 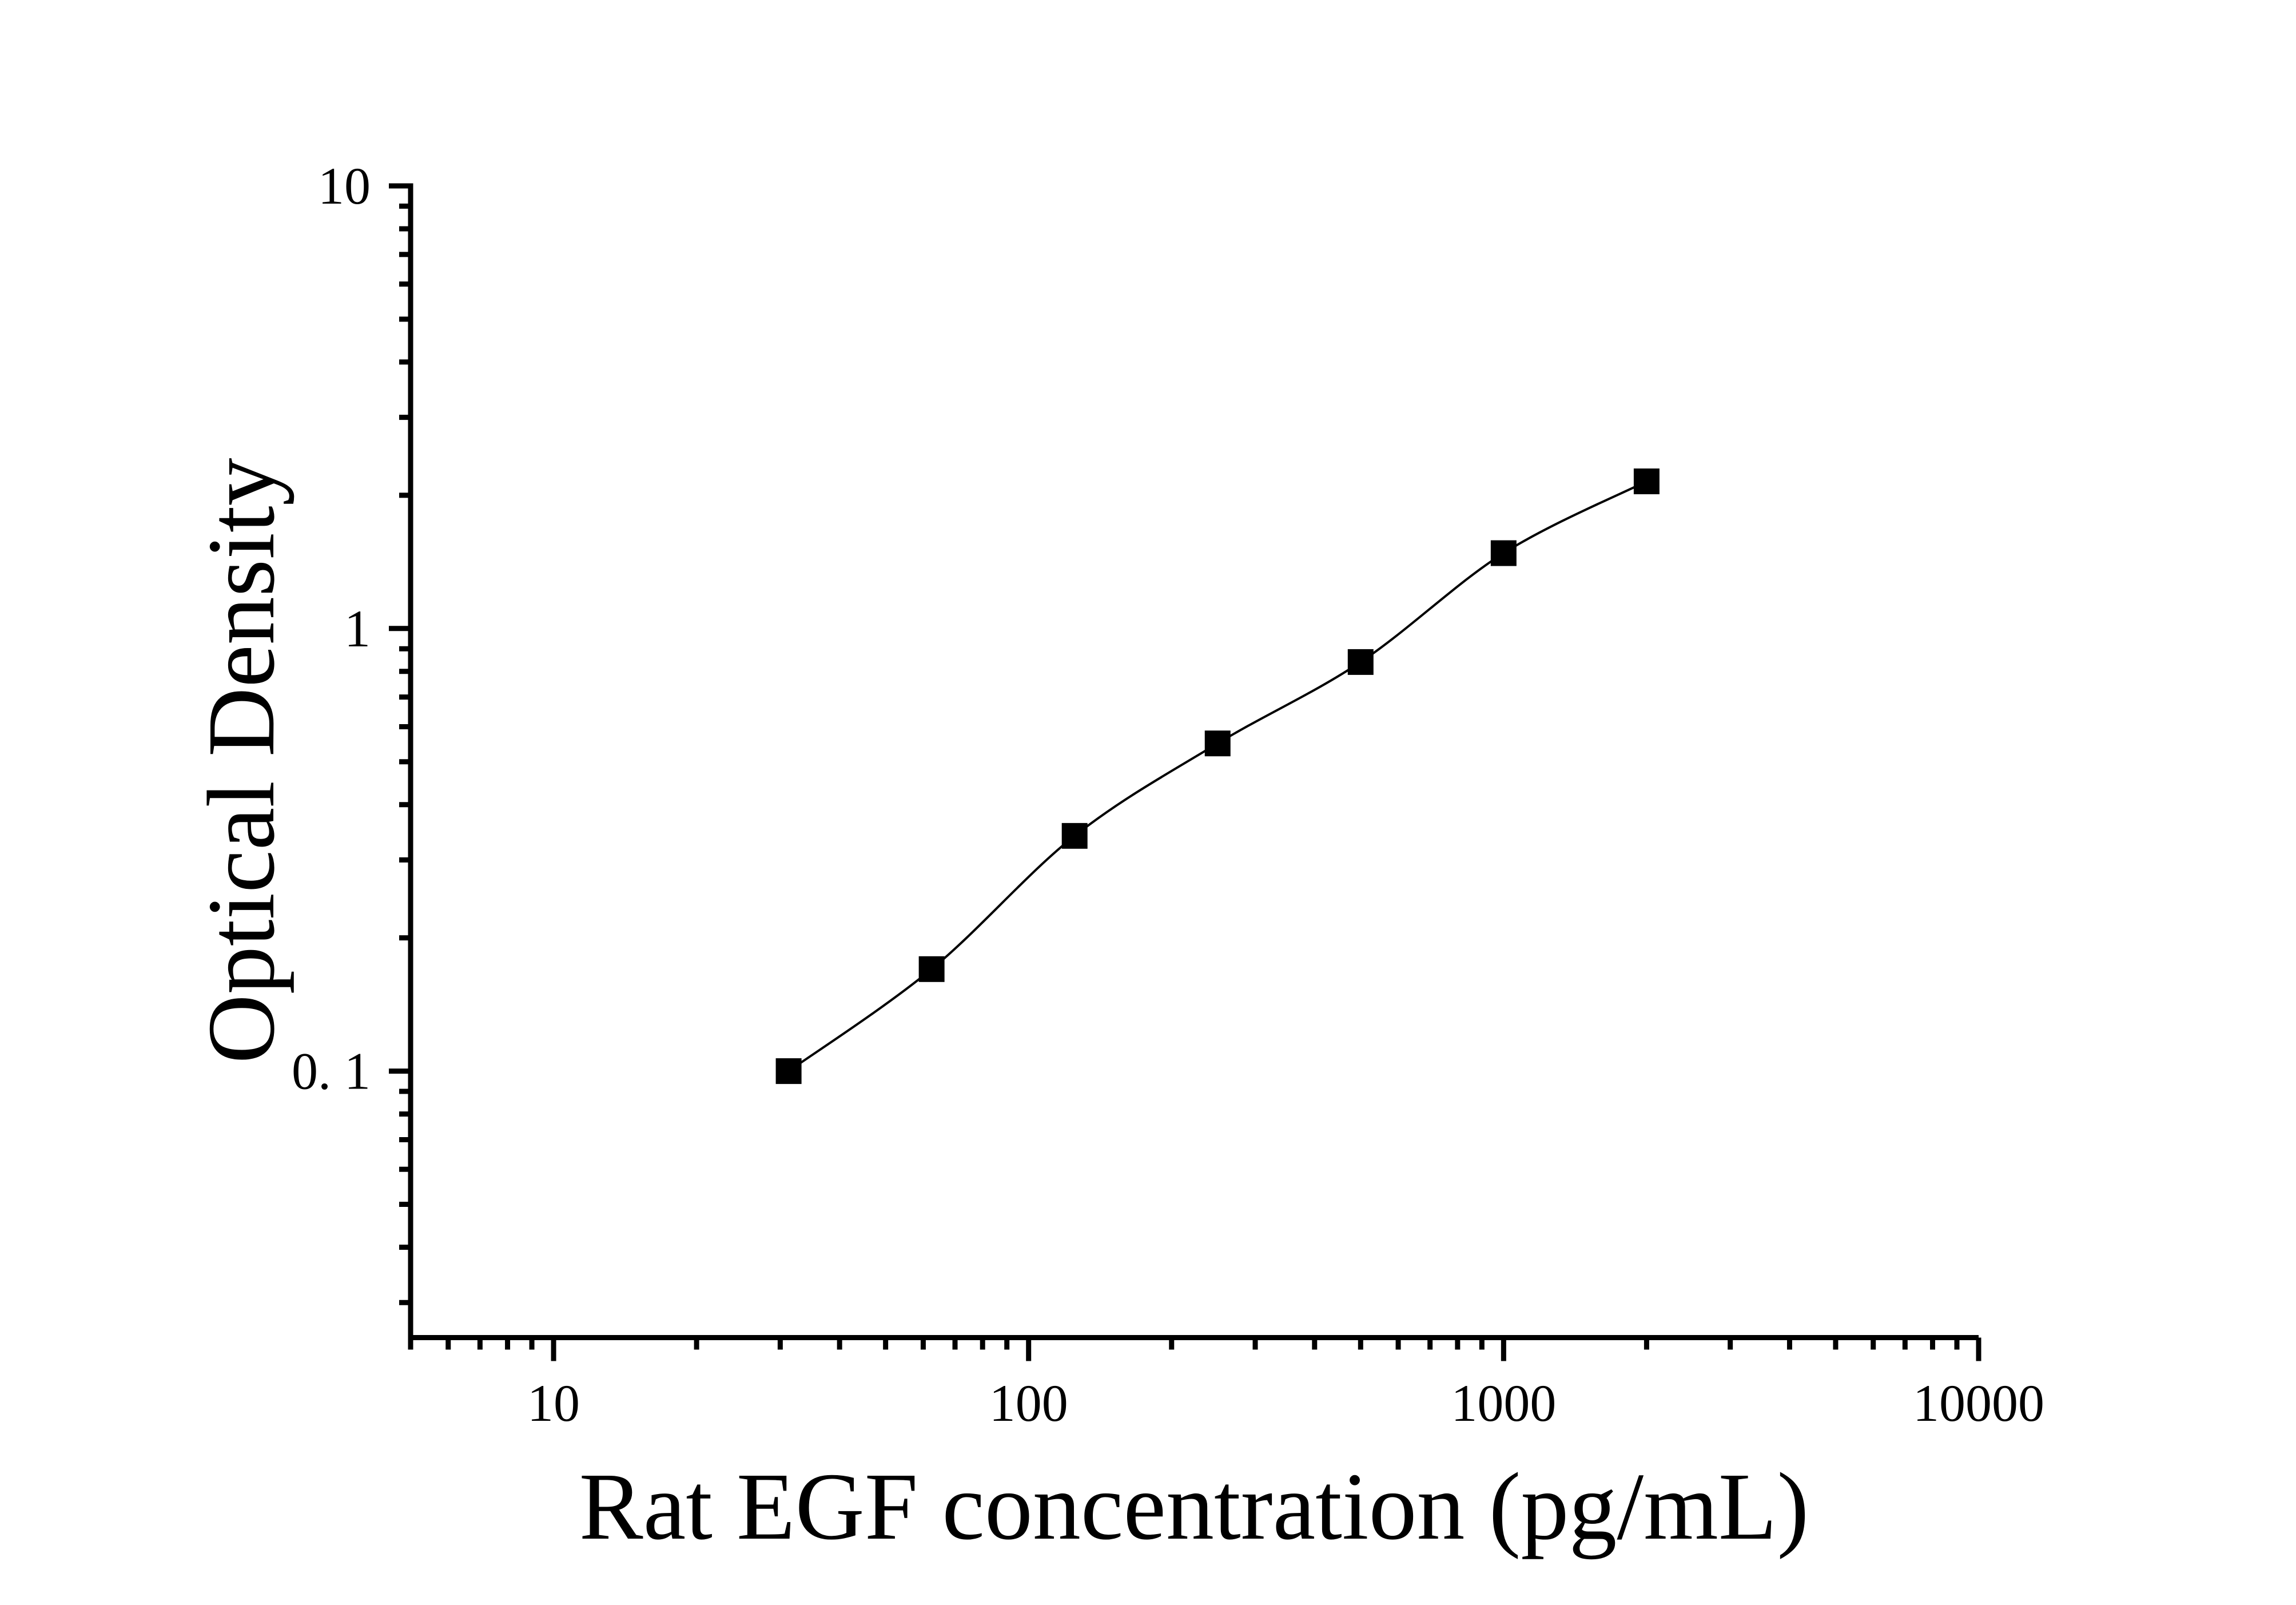 I want to click on x-axis-title: Rat EGF concentration (pg/mL), so click(x=1194, y=1506).